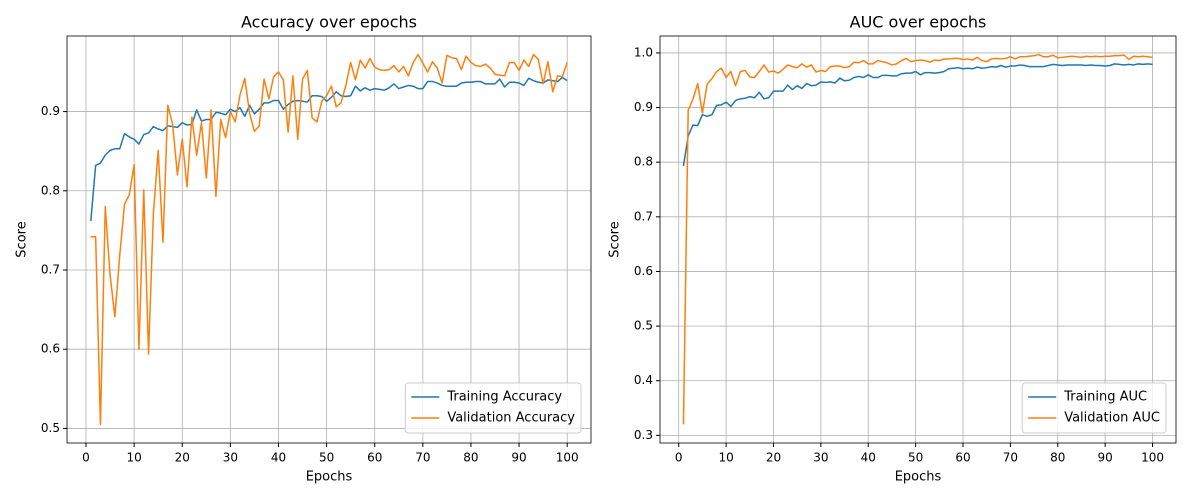  What do you see at coordinates (511, 418) in the screenshot?
I see `legend-label: Validation Accuracy` at bounding box center [511, 418].